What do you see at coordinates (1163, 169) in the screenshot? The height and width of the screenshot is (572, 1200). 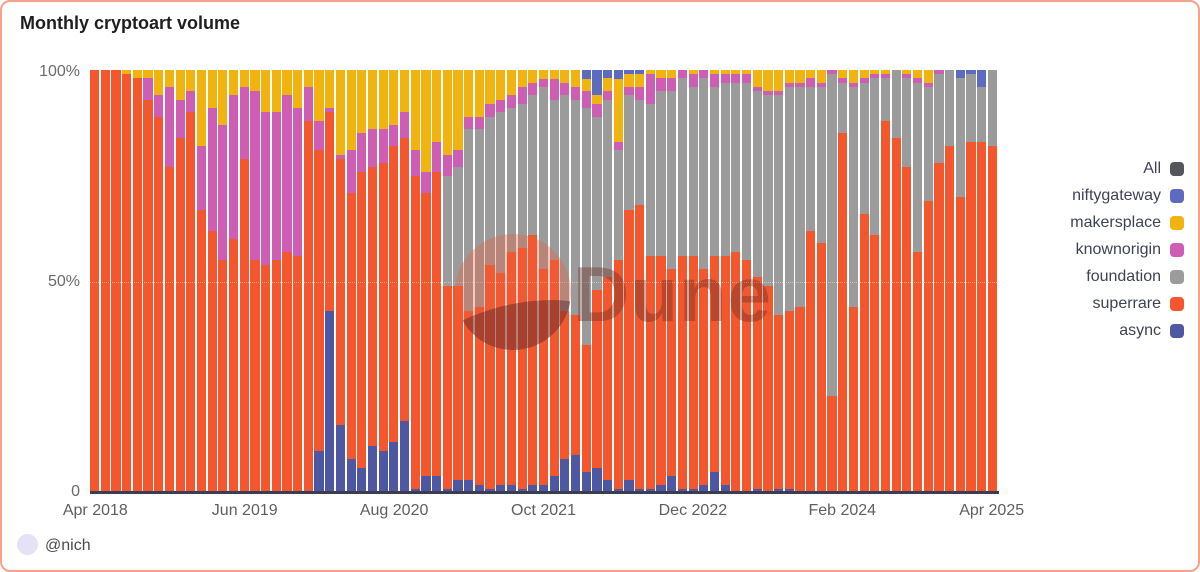 I see `legend-item-all: All` at bounding box center [1163, 169].